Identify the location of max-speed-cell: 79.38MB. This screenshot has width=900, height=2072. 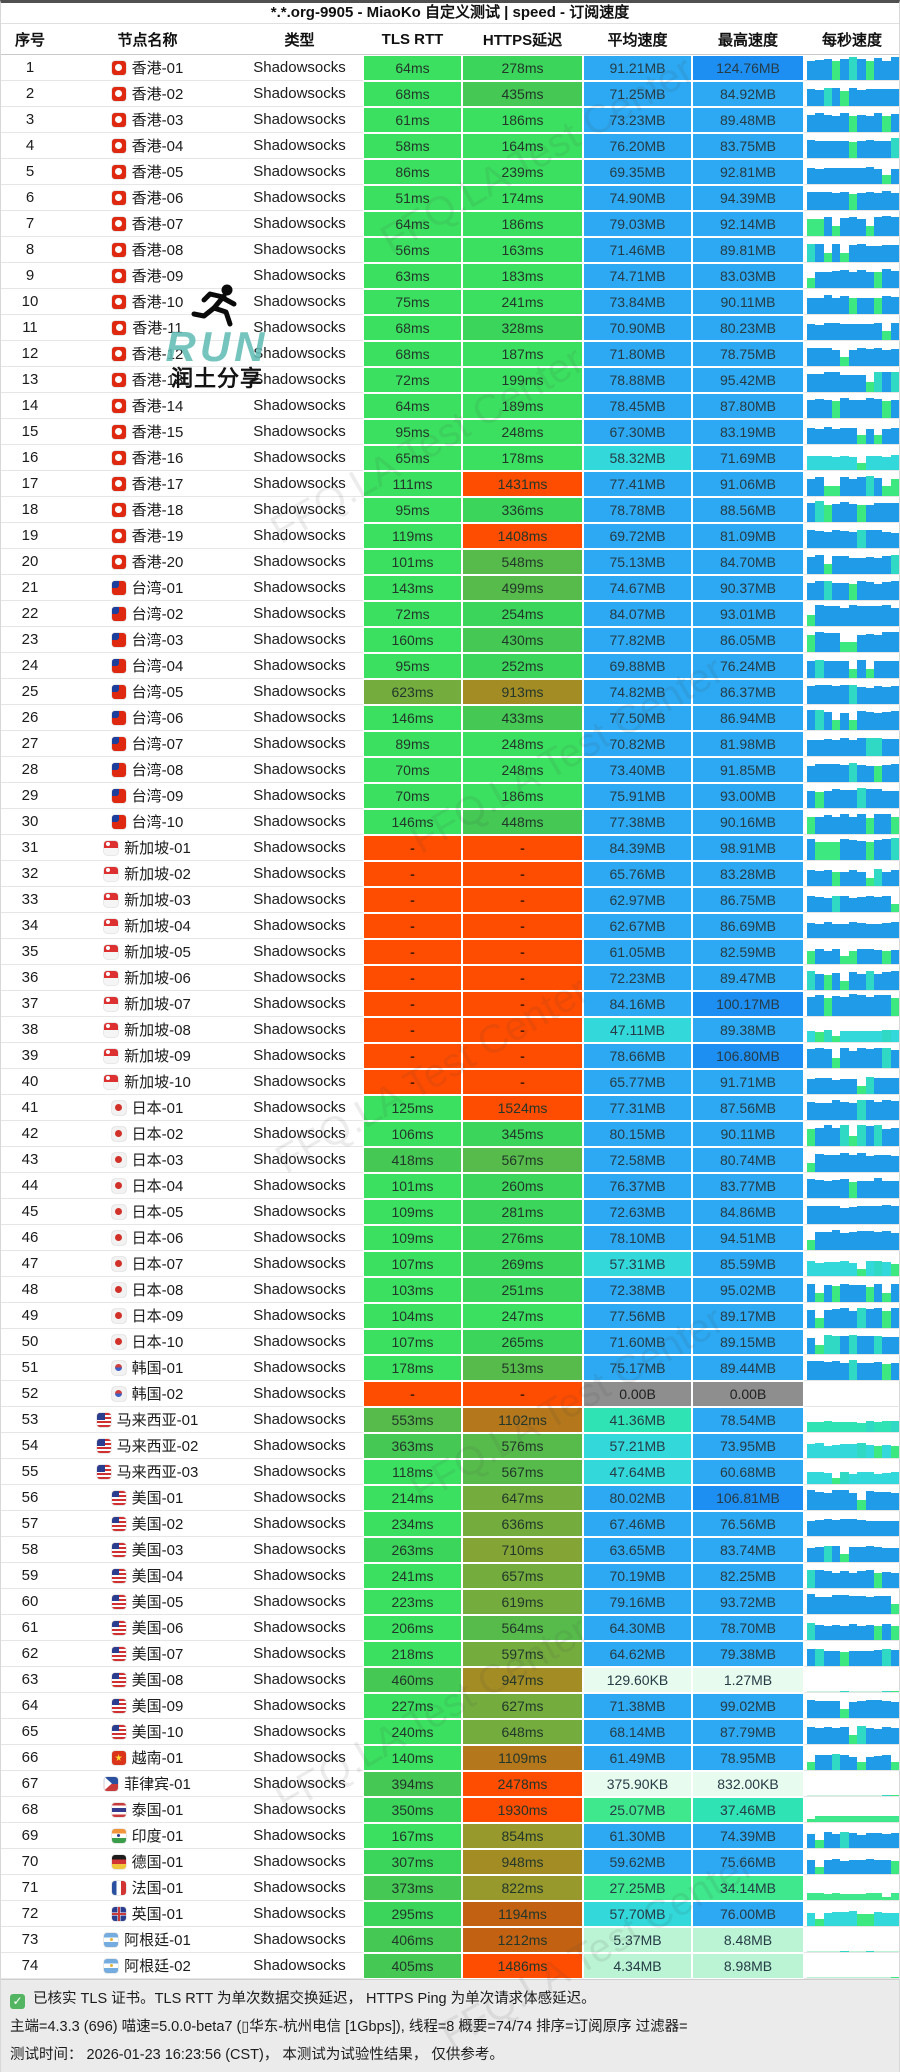
(748, 1654).